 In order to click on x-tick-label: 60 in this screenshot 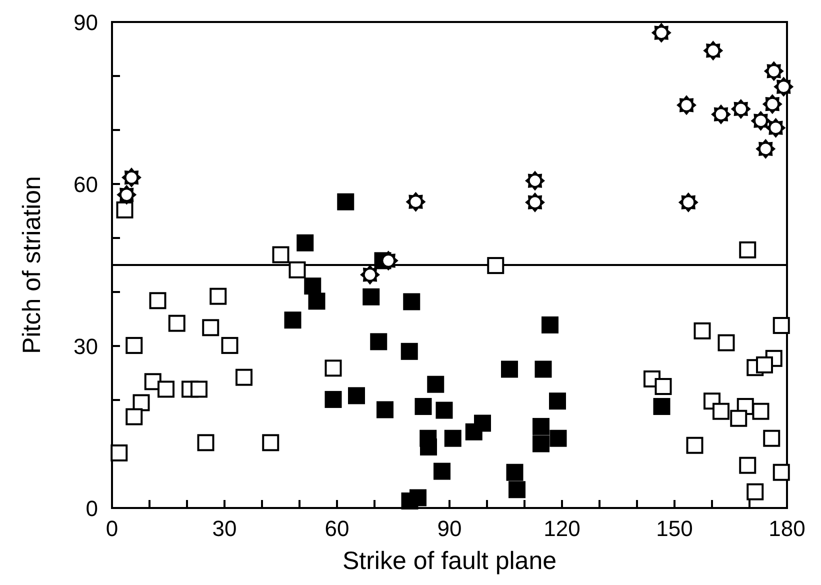, I will do `click(337, 528)`.